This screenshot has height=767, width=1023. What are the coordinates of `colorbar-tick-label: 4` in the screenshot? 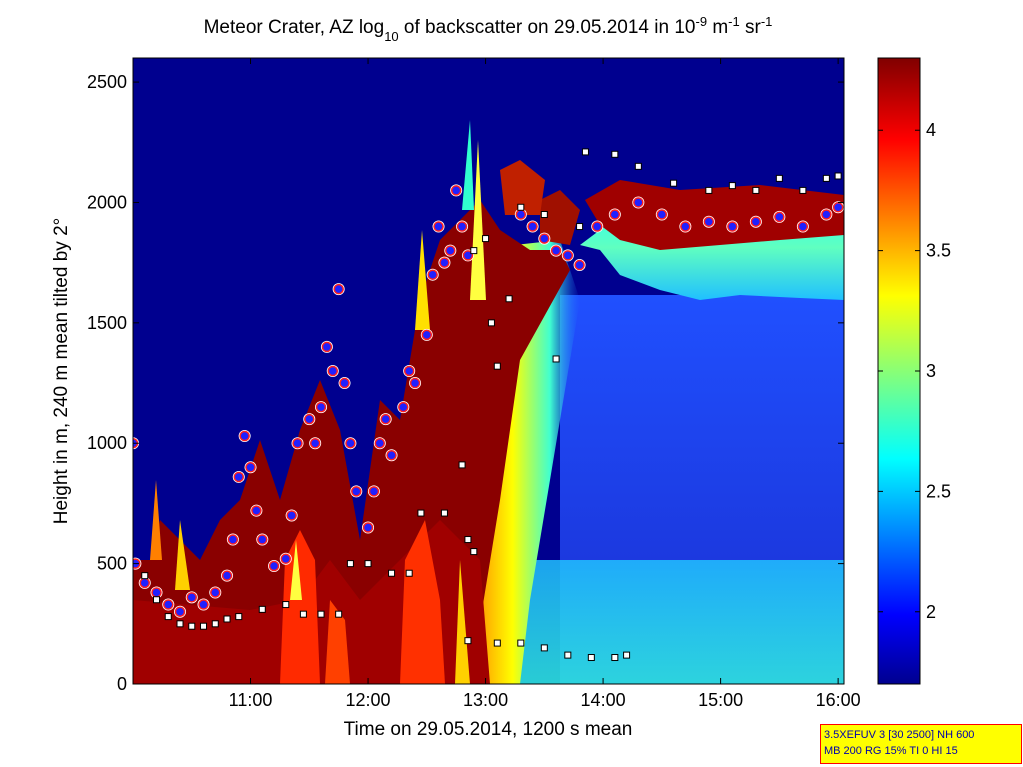 It's located at (931, 130).